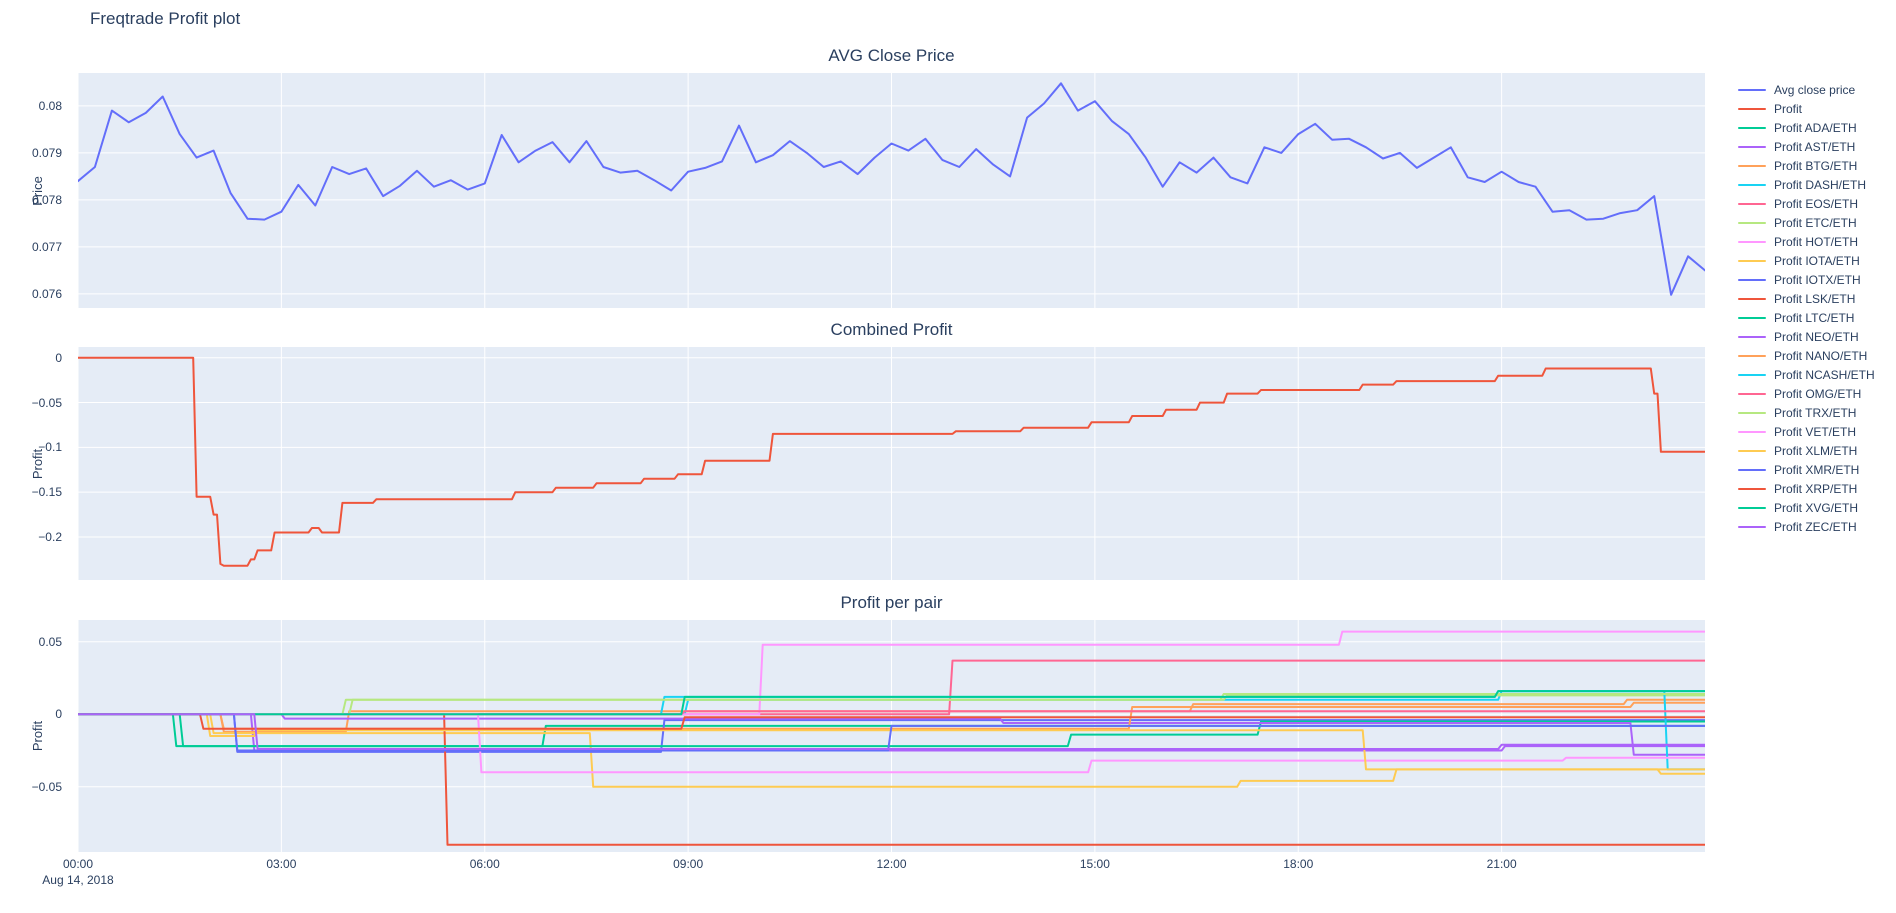 This screenshot has width=1896, height=913. I want to click on y-tick-label: −0.15, so click(46, 492).